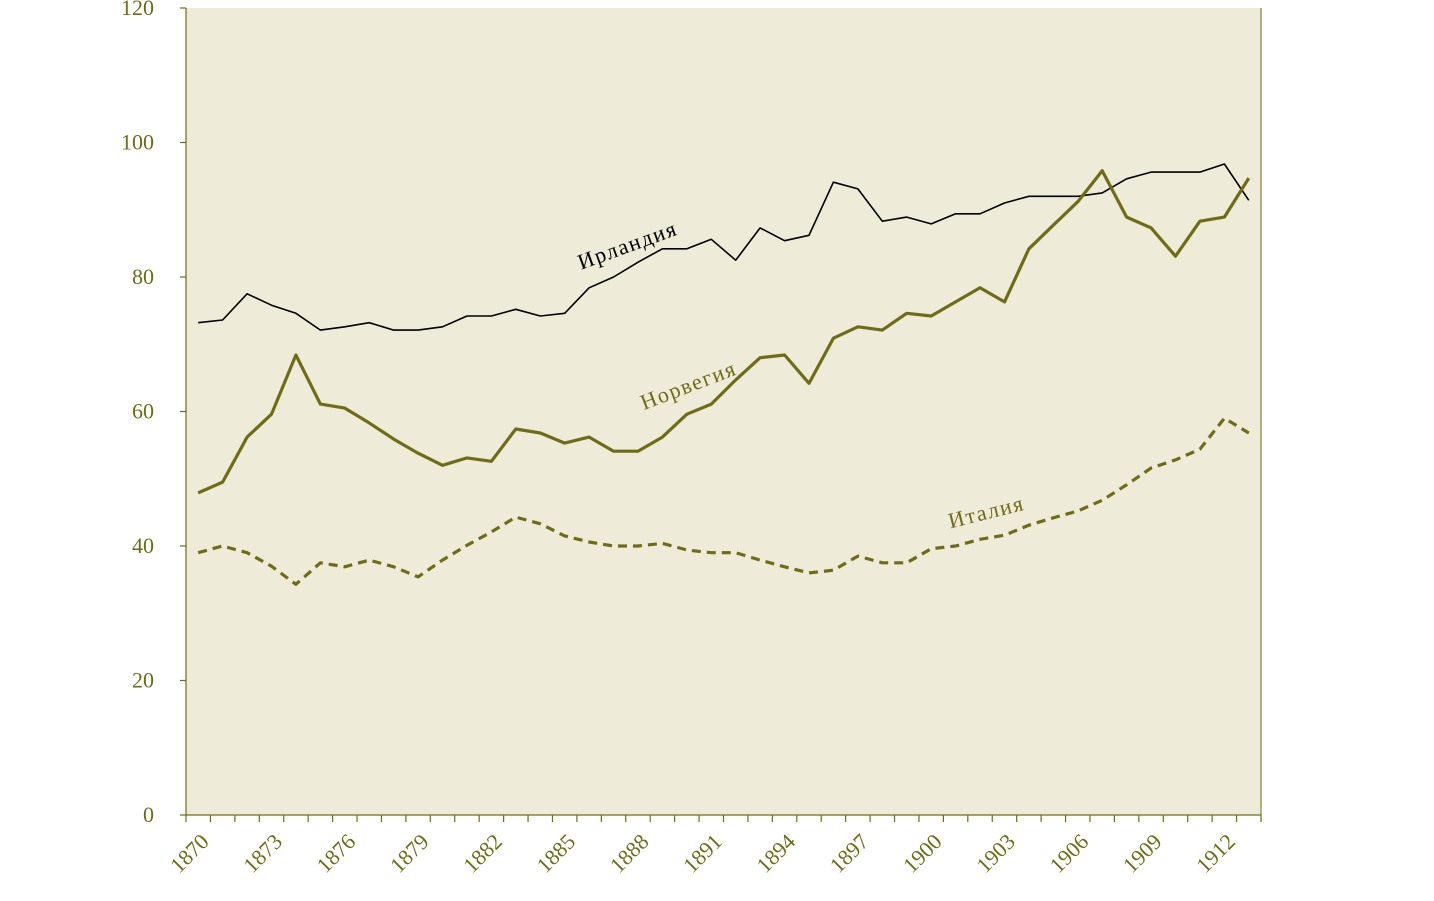 This screenshot has width=1434, height=901. I want to click on y-tick-label: 100, so click(137, 142).